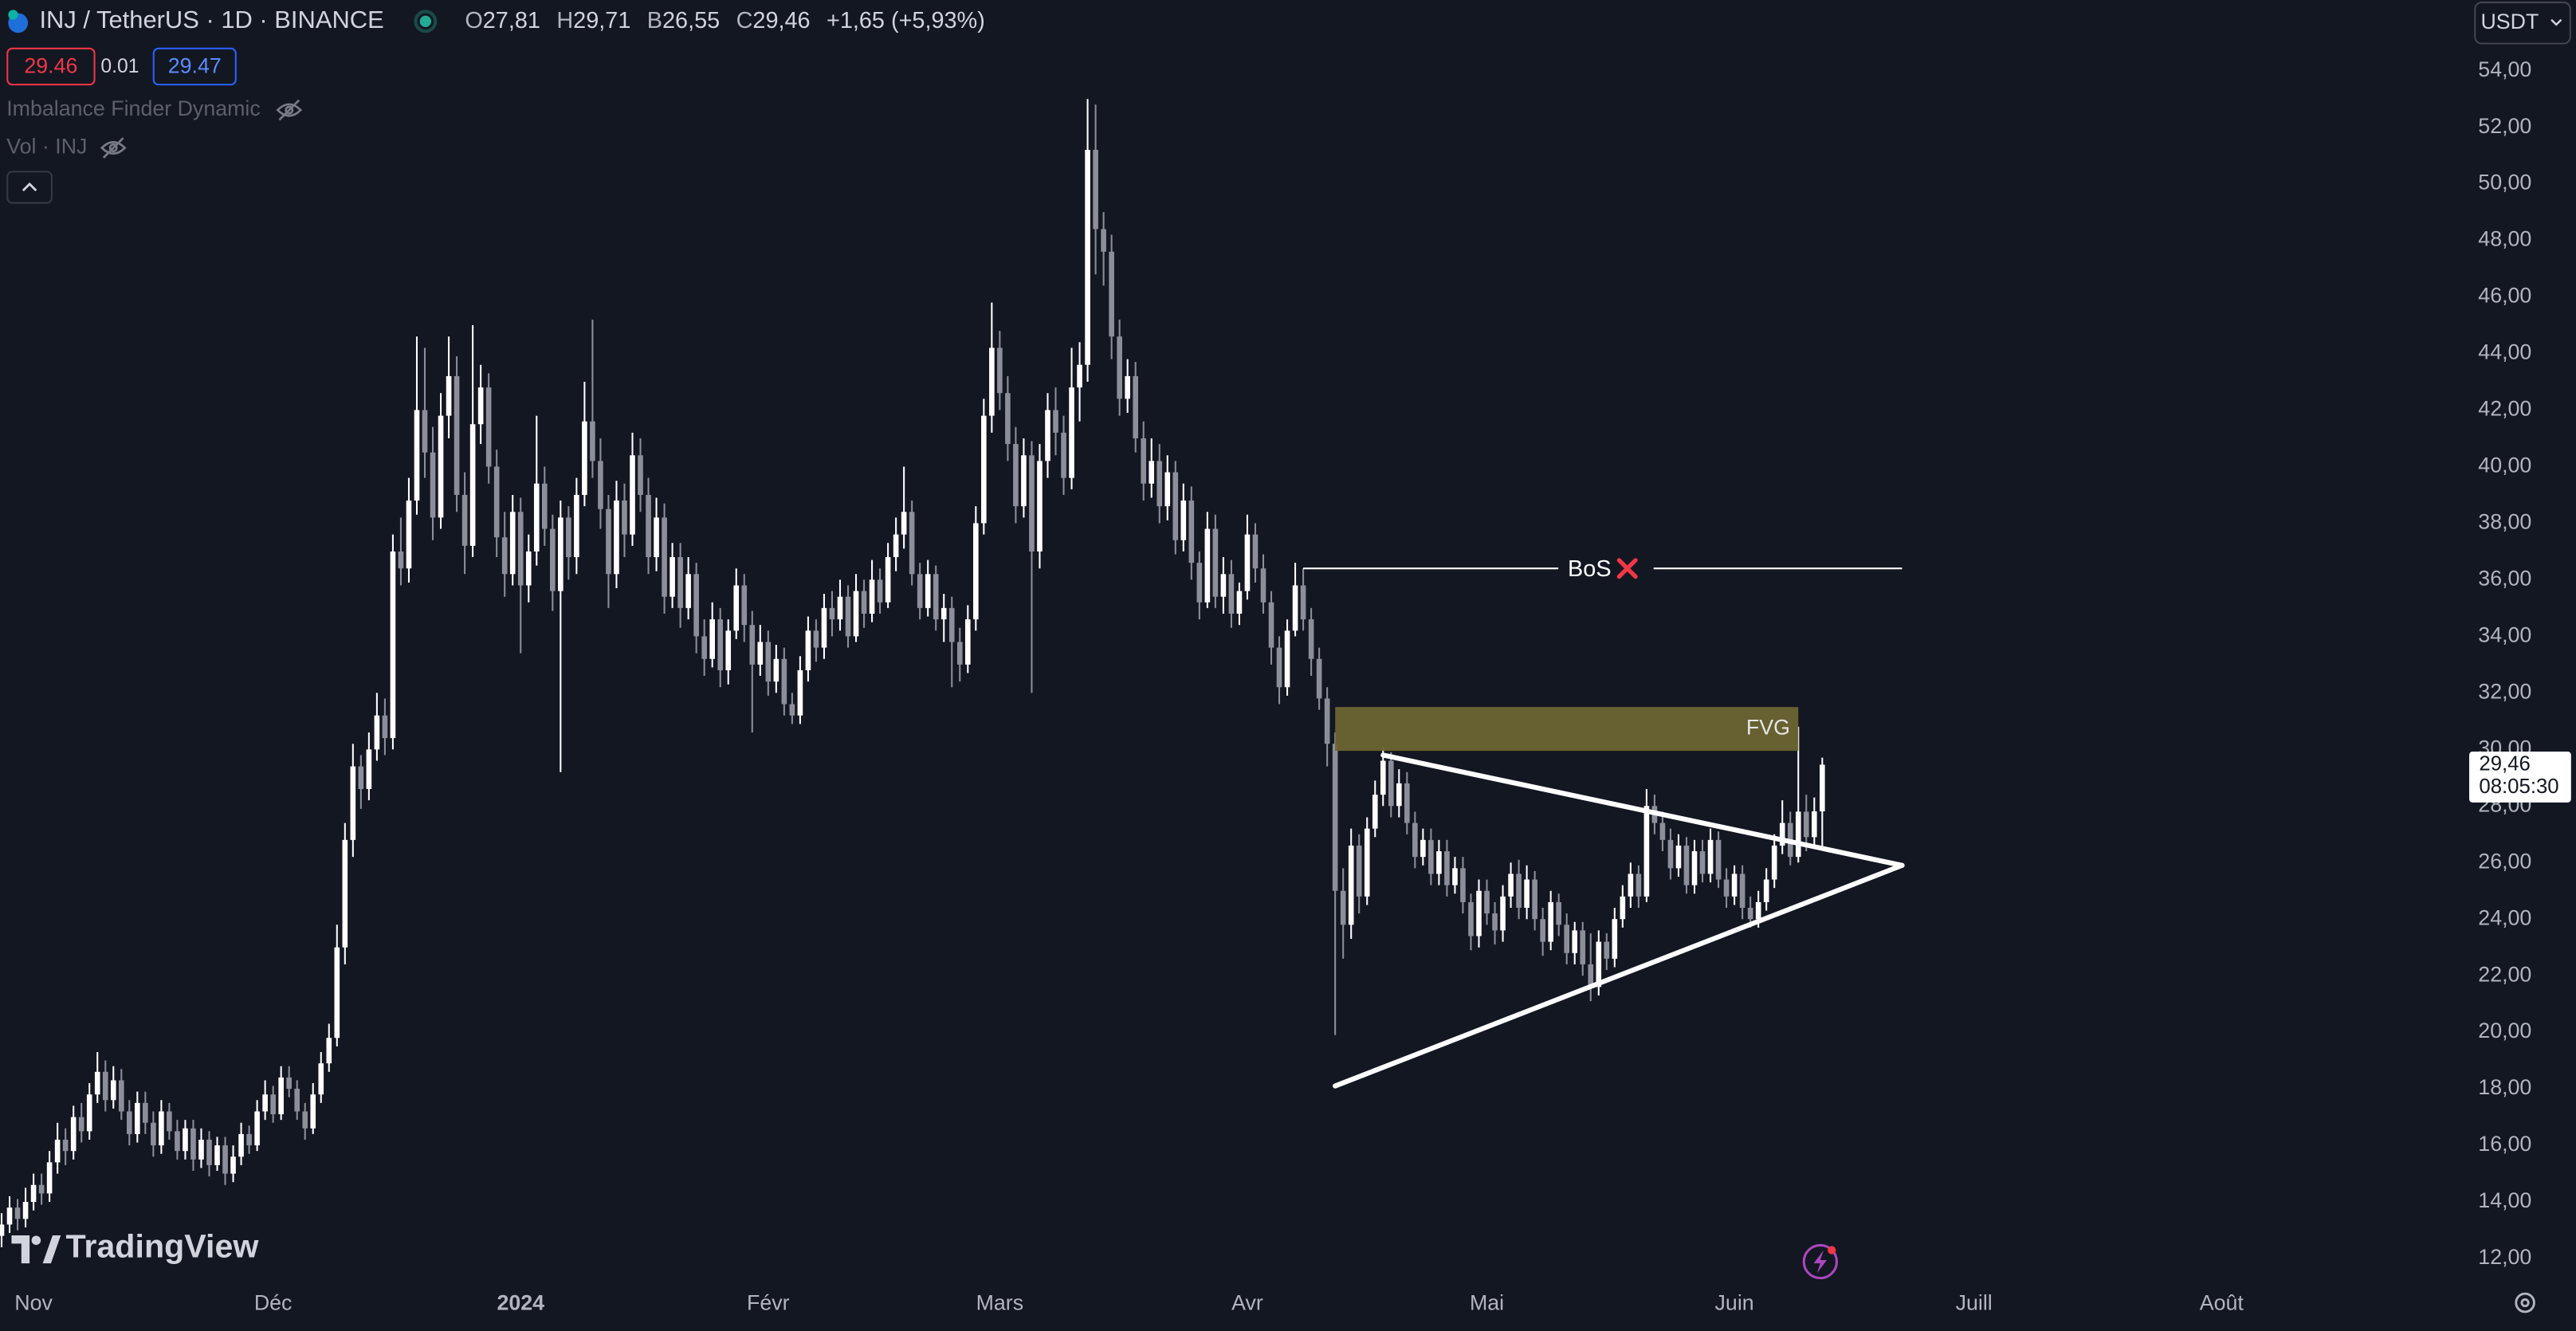 Image resolution: width=2576 pixels, height=1331 pixels. What do you see at coordinates (2504, 182) in the screenshot?
I see `y-tick-label: 50,00` at bounding box center [2504, 182].